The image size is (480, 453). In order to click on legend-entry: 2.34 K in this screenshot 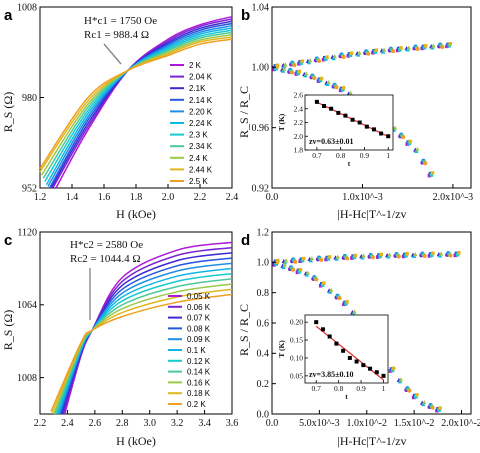, I will do `click(201, 146)`.